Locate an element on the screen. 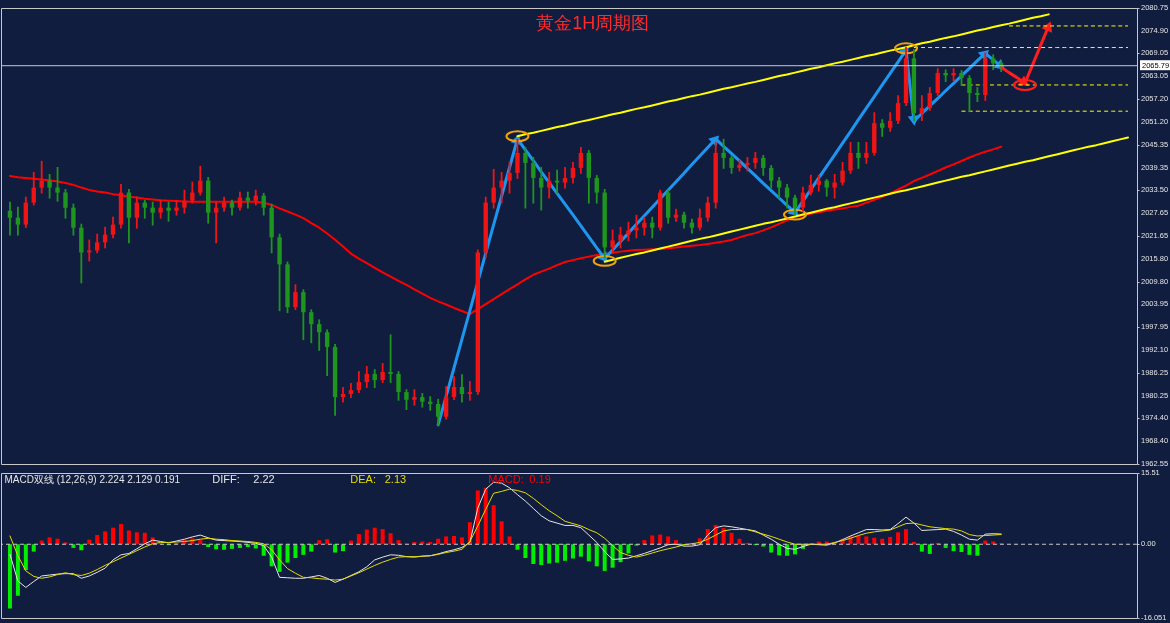 The width and height of the screenshot is (1170, 623). annotation: 2.13 is located at coordinates (395, 479).